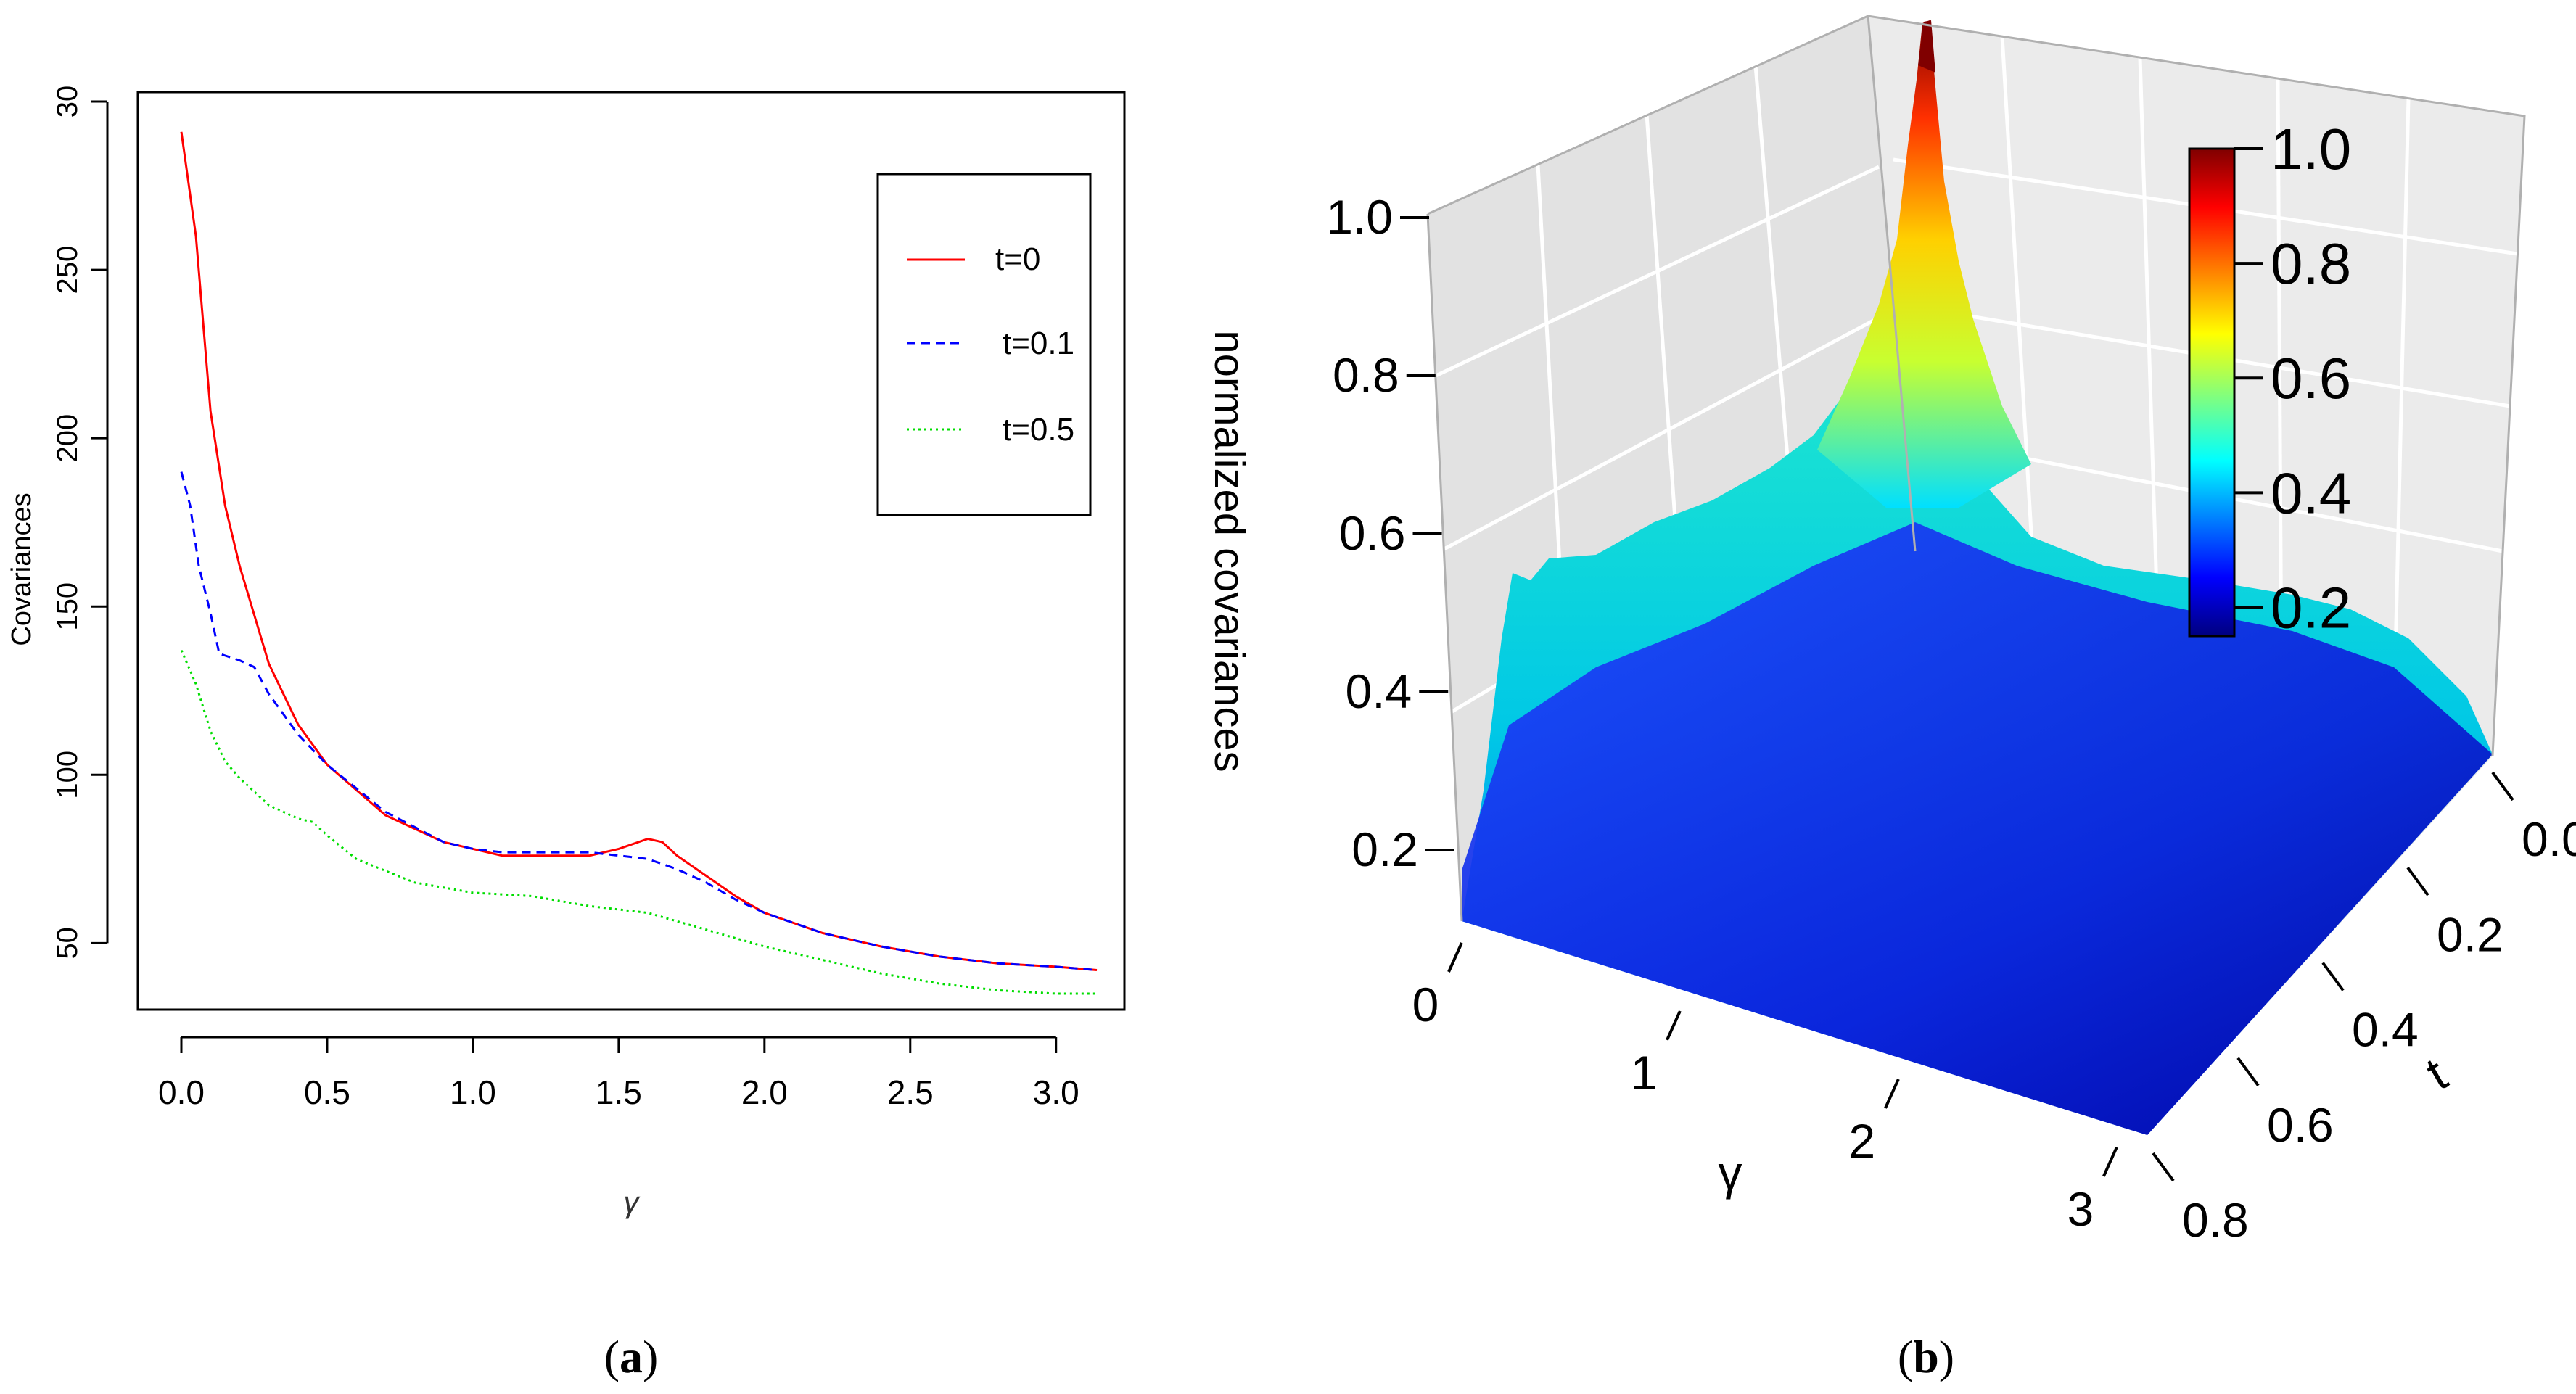 The height and width of the screenshot is (1394, 2576). Describe the element at coordinates (2212, 392) in the screenshot. I see `colorbar-gradient` at that location.